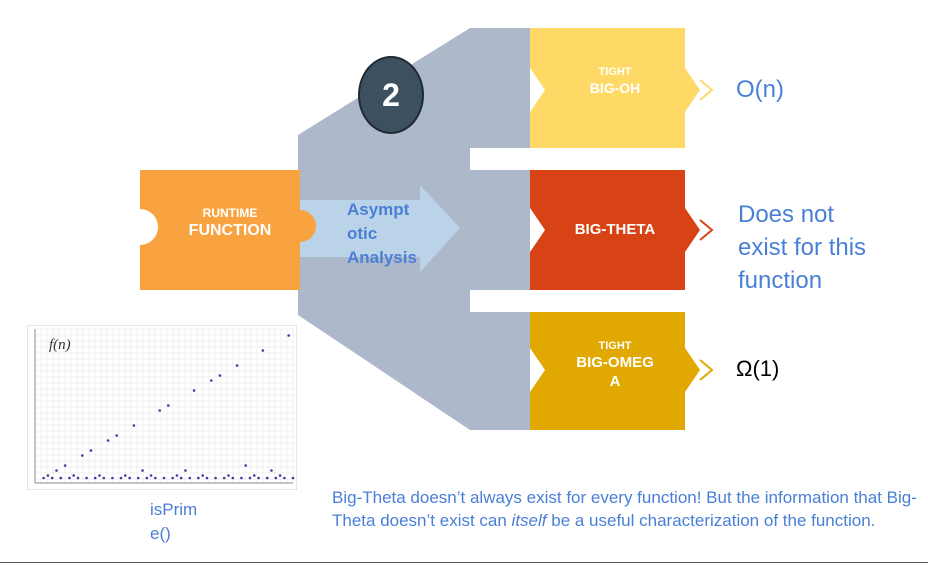 The image size is (928, 566). Describe the element at coordinates (615, 362) in the screenshot. I see `big-omega-label-line2: BIG-OMEG` at that location.